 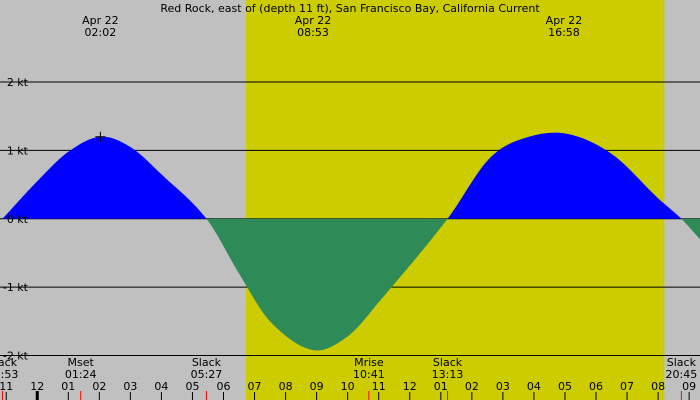 What do you see at coordinates (100, 136) in the screenshot?
I see `now-marker` at bounding box center [100, 136].